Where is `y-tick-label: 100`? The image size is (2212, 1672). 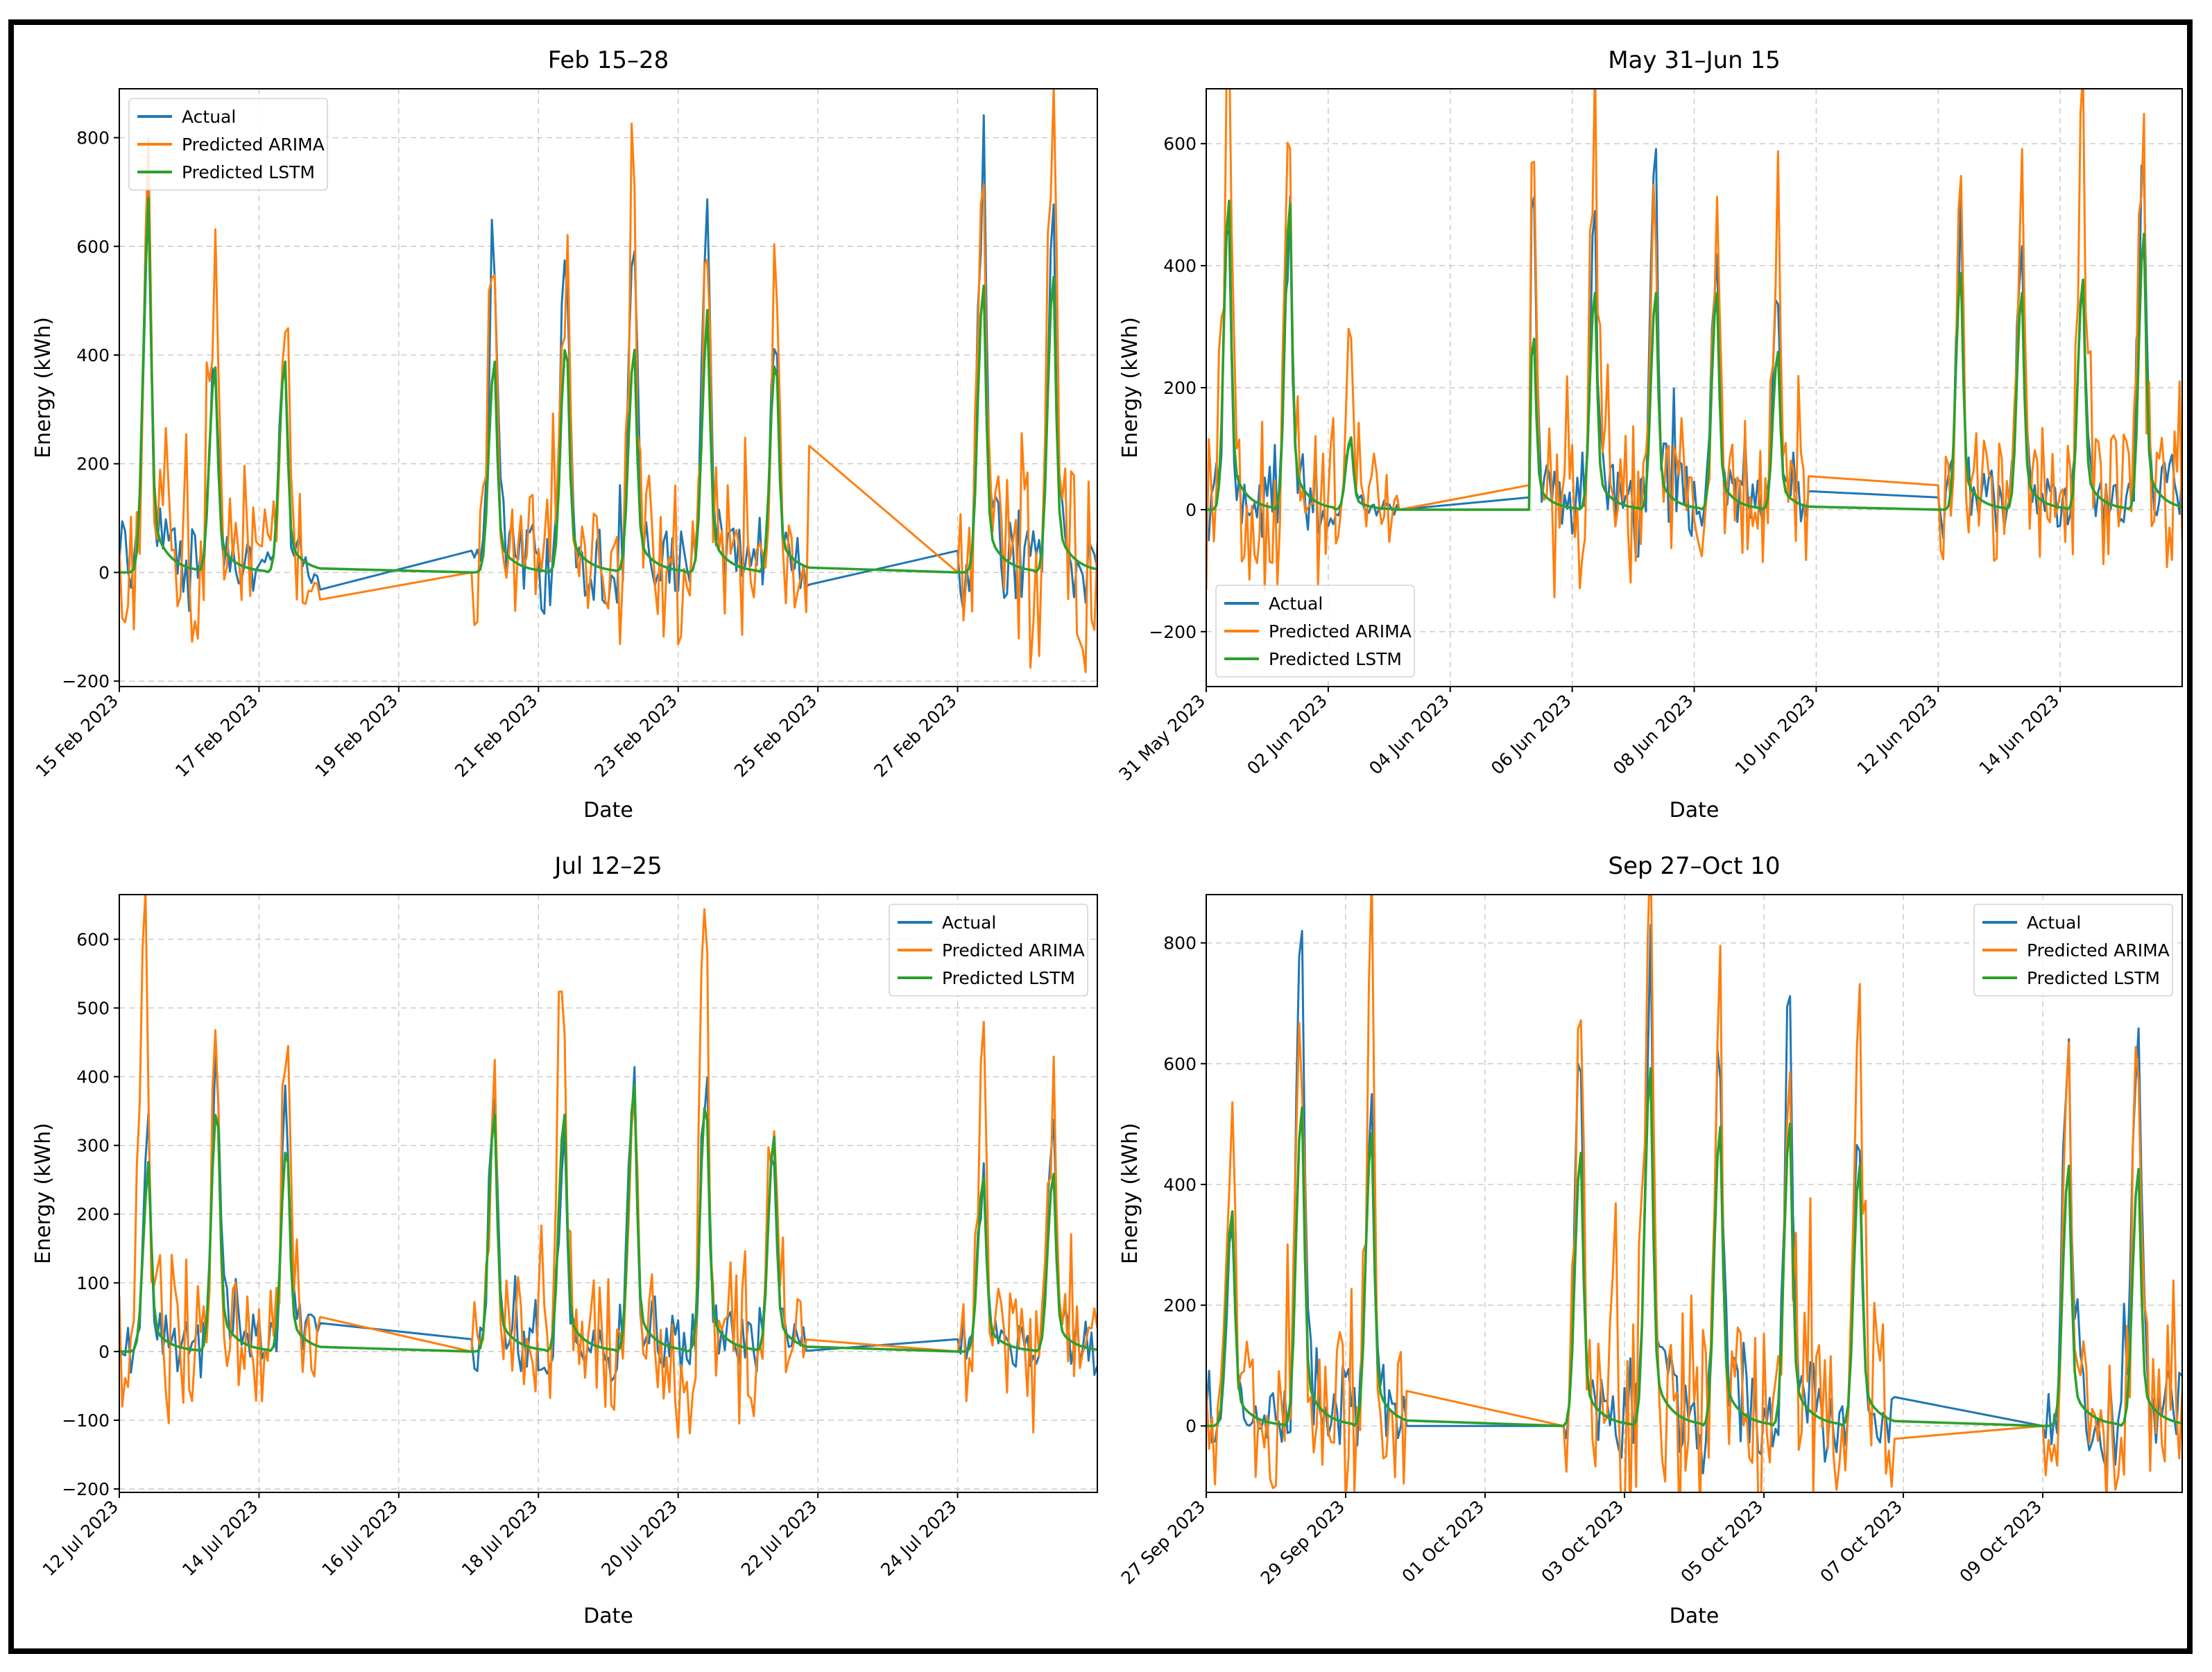 y-tick-label: 100 is located at coordinates (93, 1283).